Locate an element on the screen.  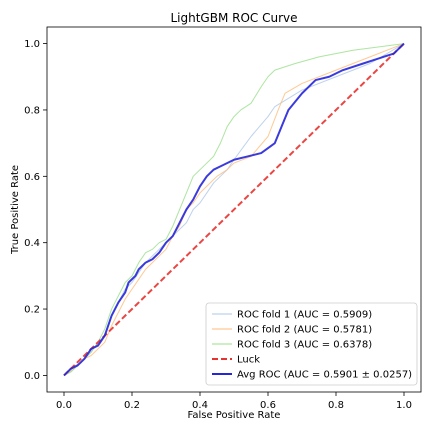
x-axis-ticks: 0.0 0.2 0.4 0.6 0.8 1.0 is located at coordinates (234, 401).